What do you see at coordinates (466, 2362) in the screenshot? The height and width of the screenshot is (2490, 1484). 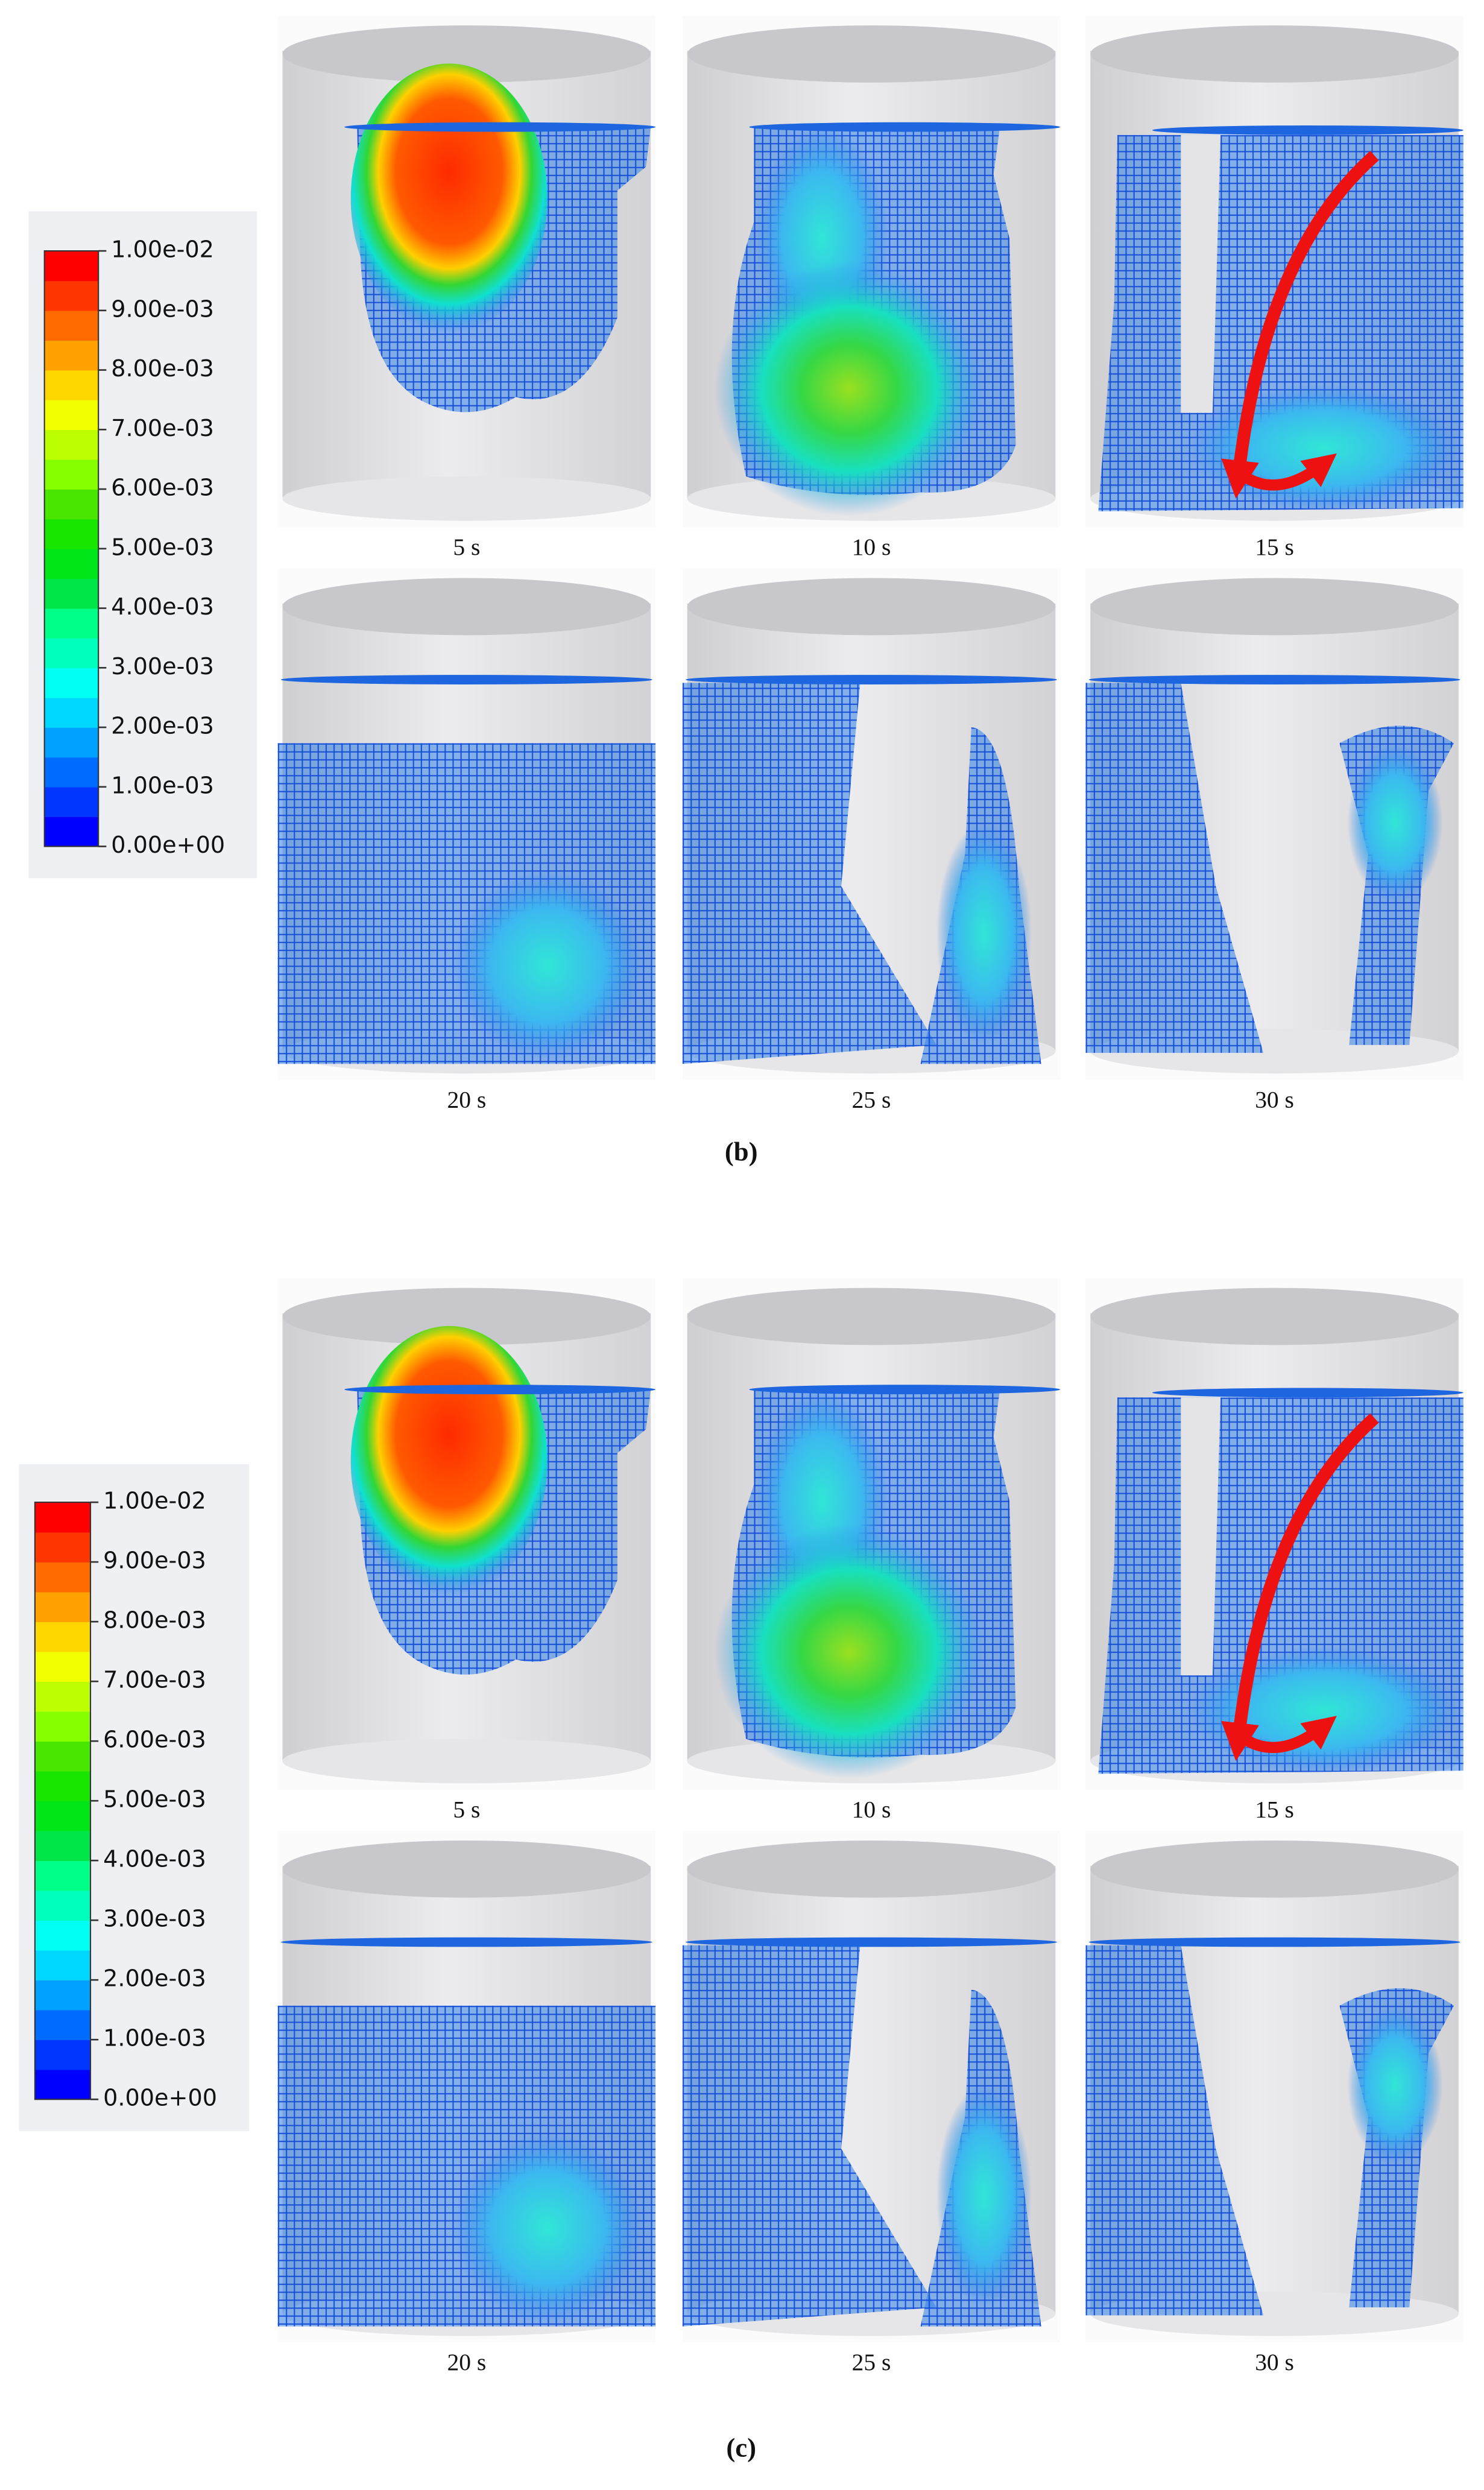 I see `time-label: 20 s` at bounding box center [466, 2362].